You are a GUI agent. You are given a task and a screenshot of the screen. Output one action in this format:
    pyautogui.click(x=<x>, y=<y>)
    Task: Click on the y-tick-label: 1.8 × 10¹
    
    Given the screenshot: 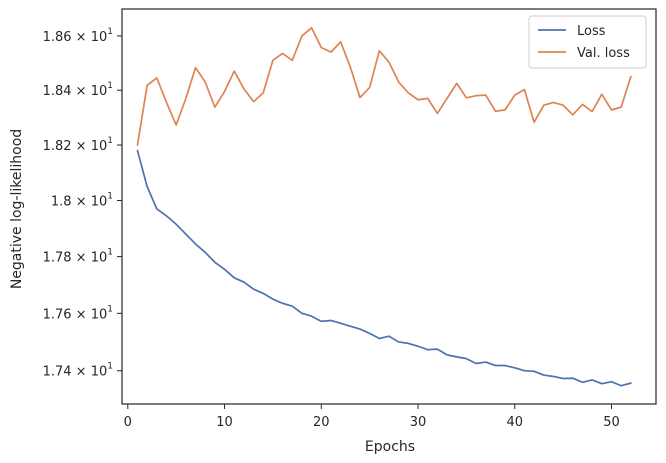 What is the action you would take?
    pyautogui.click(x=82, y=201)
    